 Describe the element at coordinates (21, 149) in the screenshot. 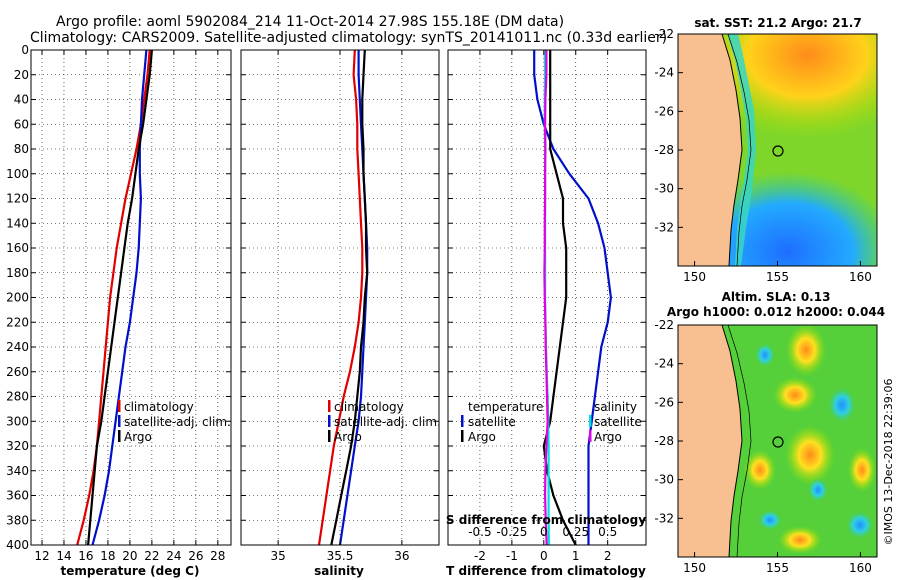

I see `depth-tick-label: 80` at that location.